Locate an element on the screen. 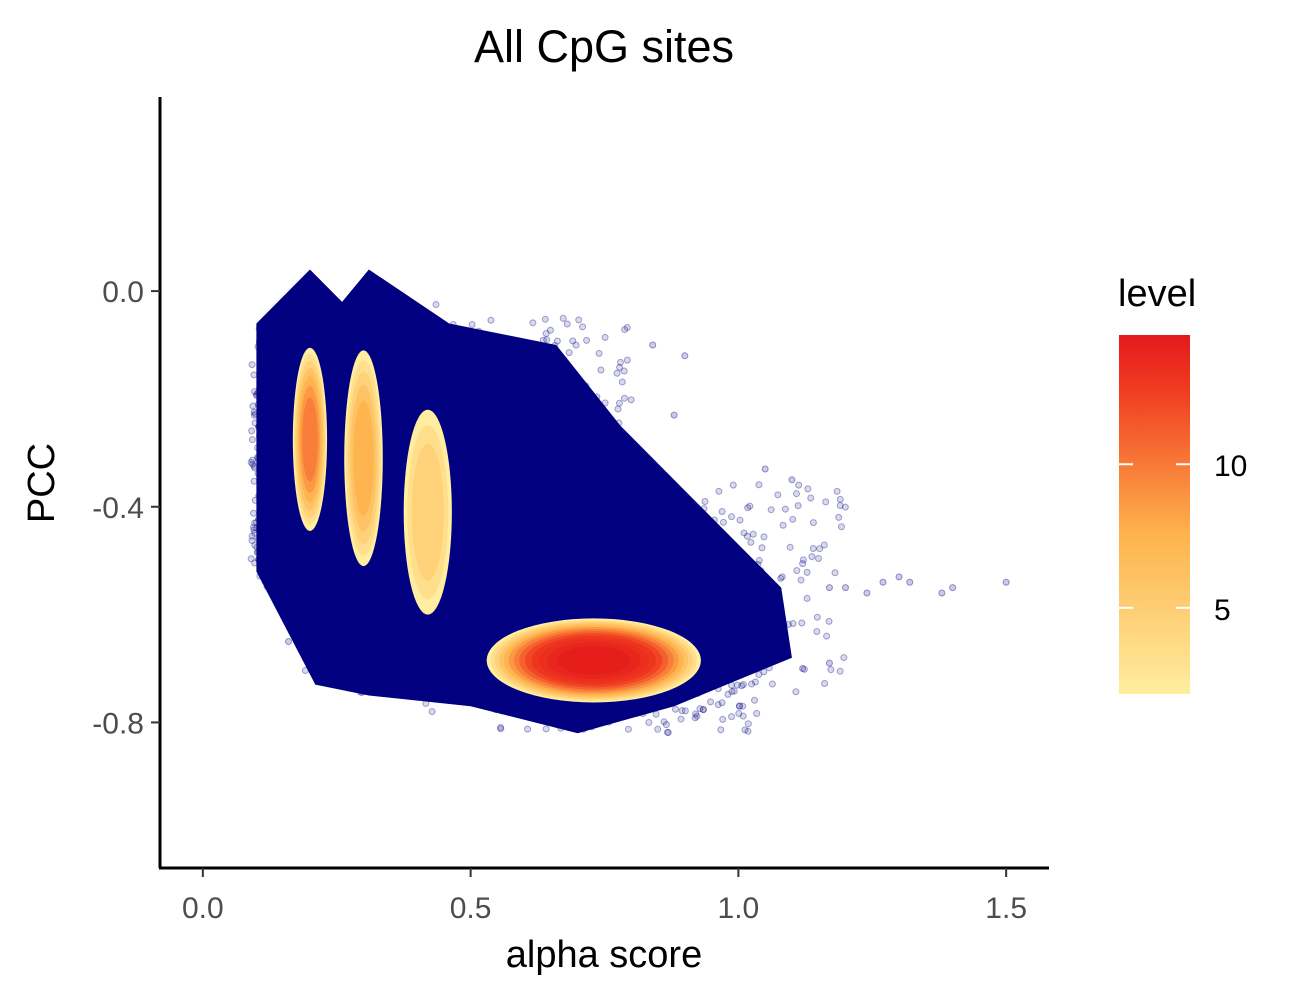  legend-title: level is located at coordinates (1157, 294).